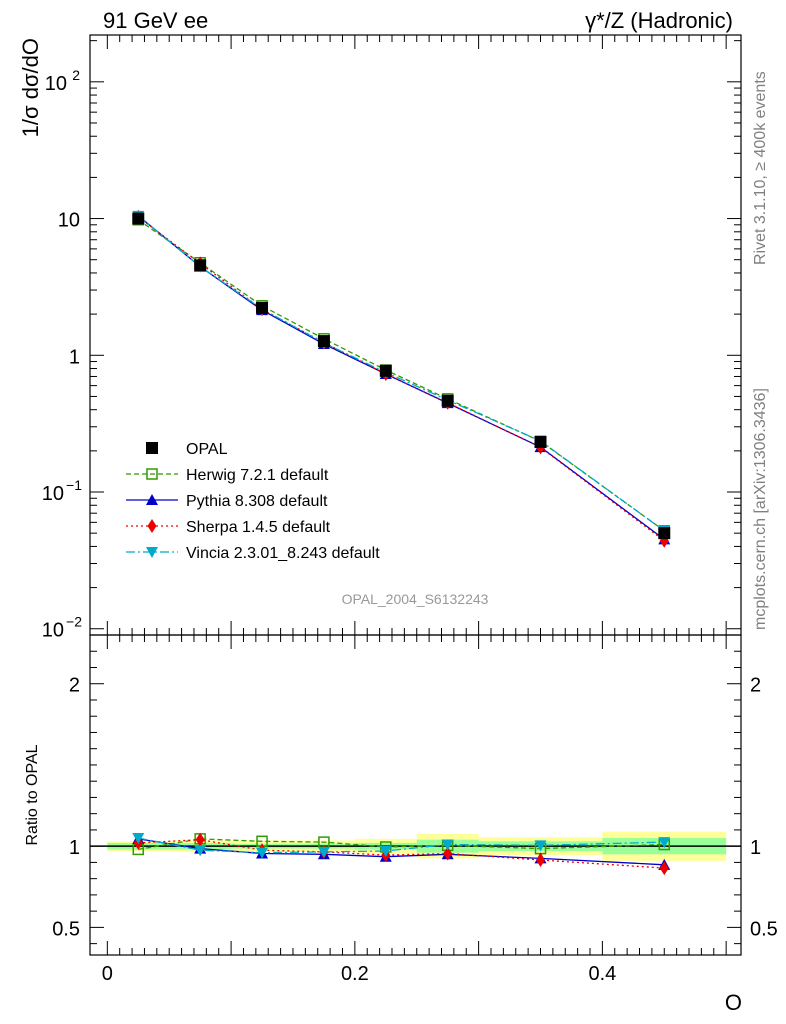 The image size is (786, 1024). Describe the element at coordinates (207, 449) in the screenshot. I see `legend-data-label: OPAL` at that location.